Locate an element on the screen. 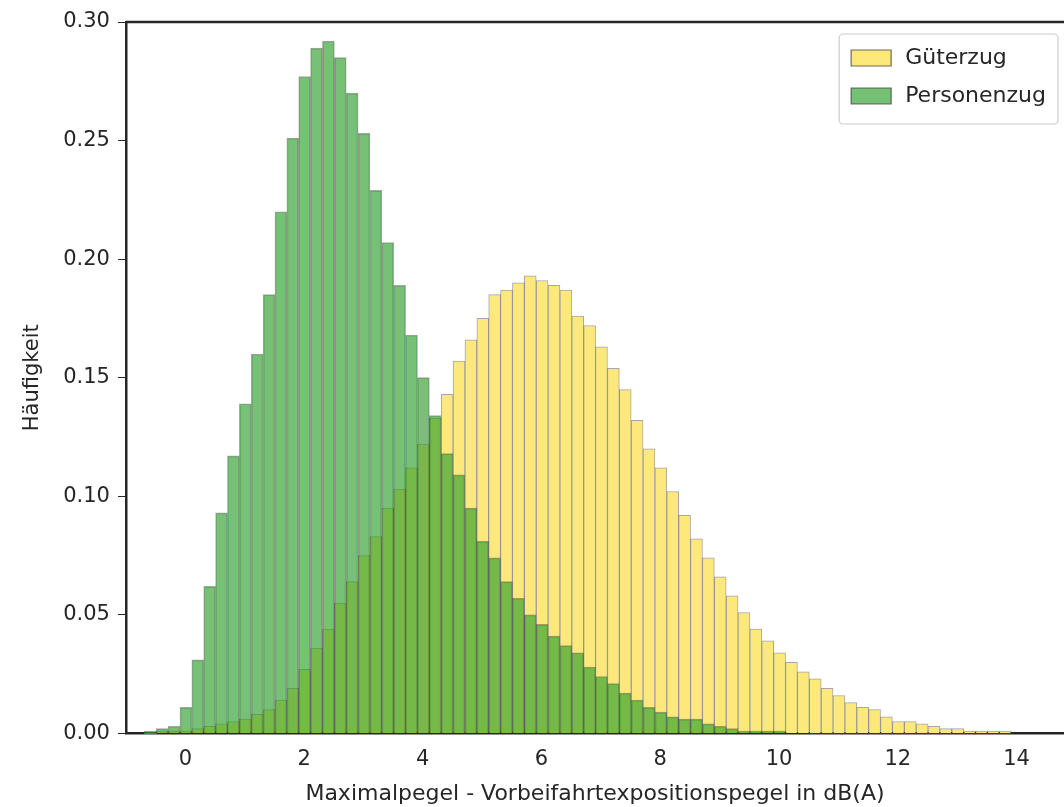 Image resolution: width=1064 pixels, height=807 pixels. y-tick-label: 0.30 is located at coordinates (86, 20).